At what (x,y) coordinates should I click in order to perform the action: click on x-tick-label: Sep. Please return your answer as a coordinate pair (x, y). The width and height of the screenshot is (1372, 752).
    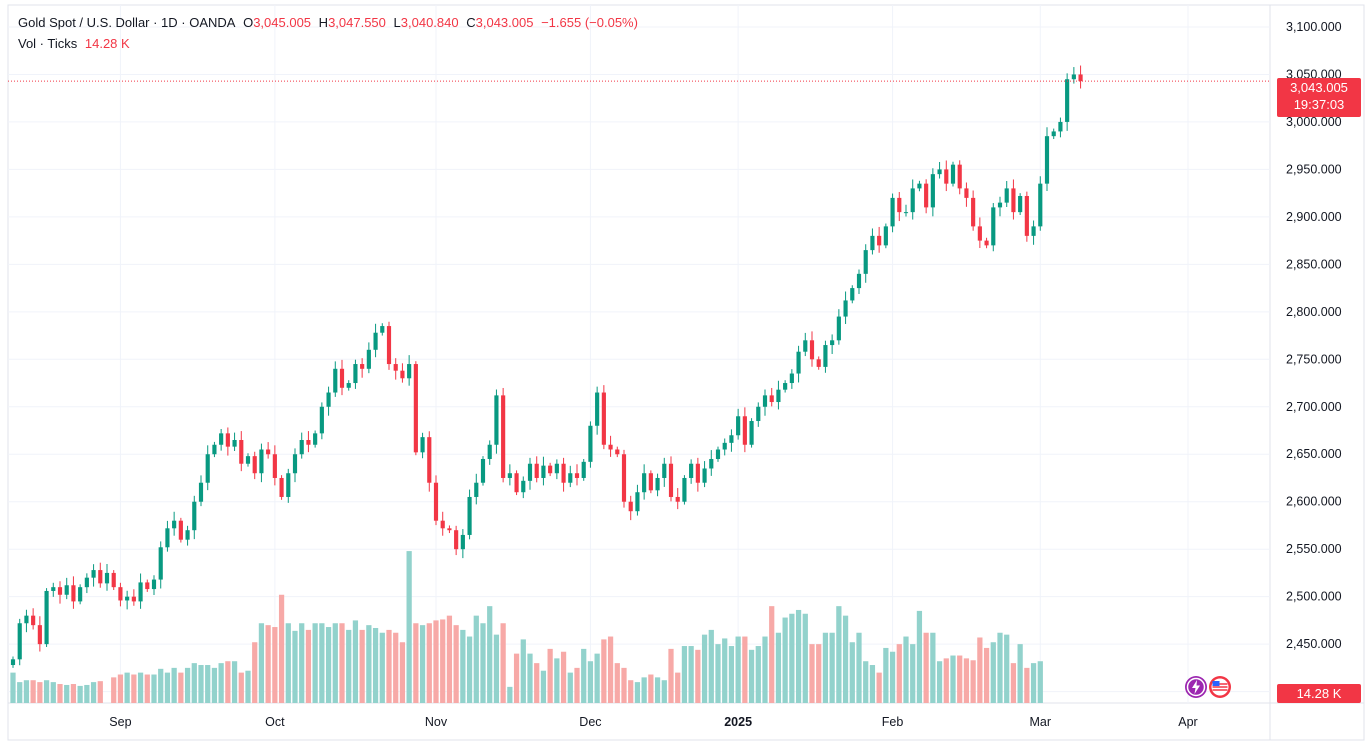
    Looking at the image, I should click on (120, 722).